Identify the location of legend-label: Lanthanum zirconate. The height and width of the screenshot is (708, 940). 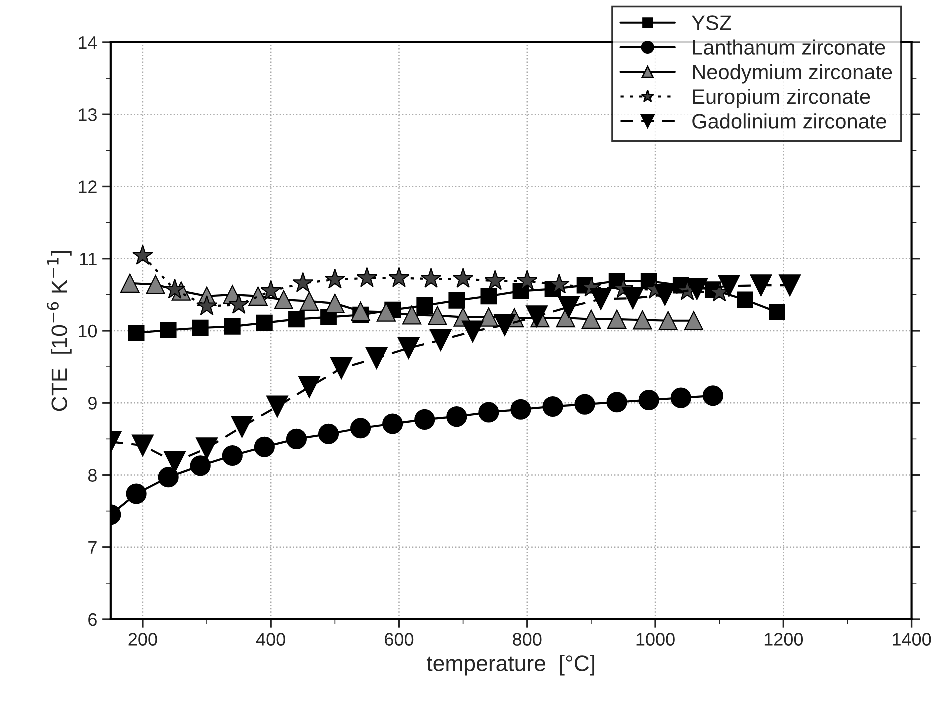
(789, 47).